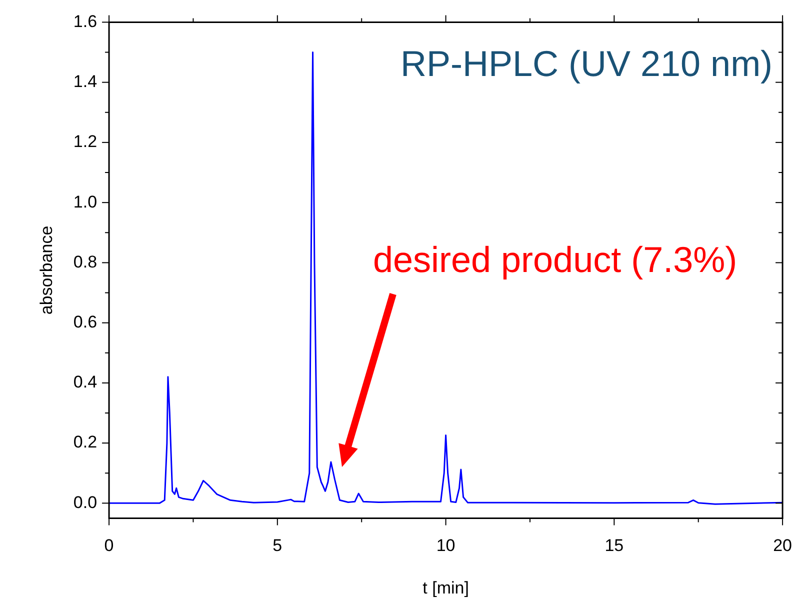 The height and width of the screenshot is (603, 810). I want to click on x-tick-label: 15, so click(614, 546).